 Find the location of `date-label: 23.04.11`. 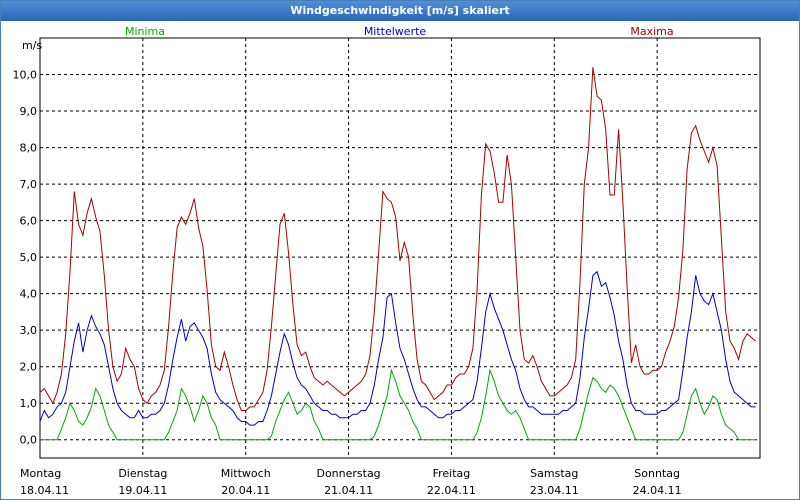

date-label: 23.04.11 is located at coordinates (554, 490).